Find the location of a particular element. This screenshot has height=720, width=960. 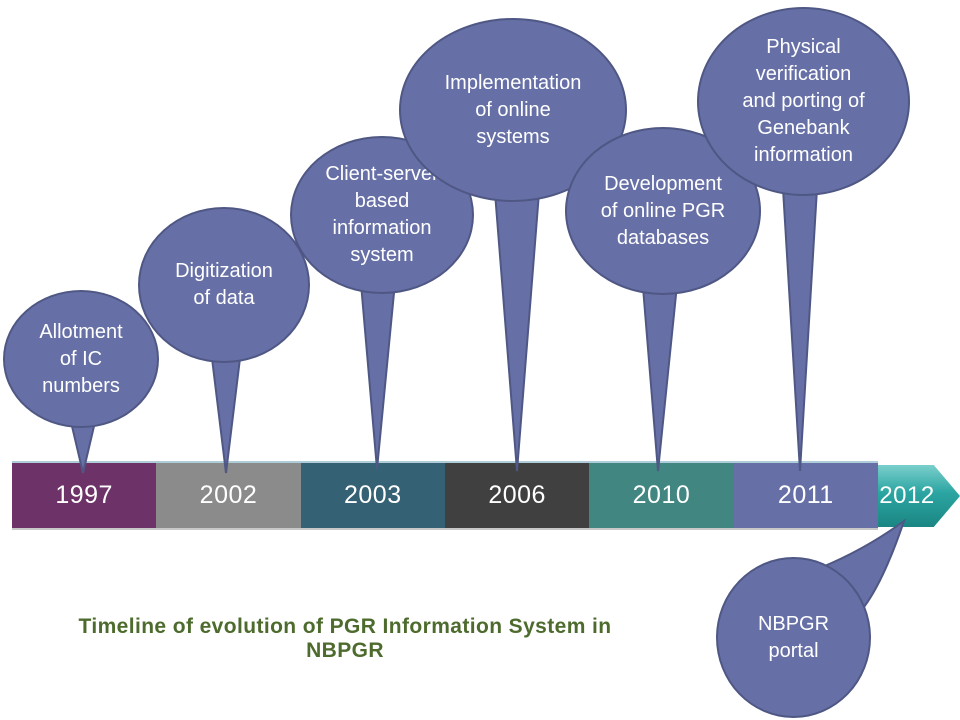

year-label-2003: 2003 is located at coordinates (373, 495).